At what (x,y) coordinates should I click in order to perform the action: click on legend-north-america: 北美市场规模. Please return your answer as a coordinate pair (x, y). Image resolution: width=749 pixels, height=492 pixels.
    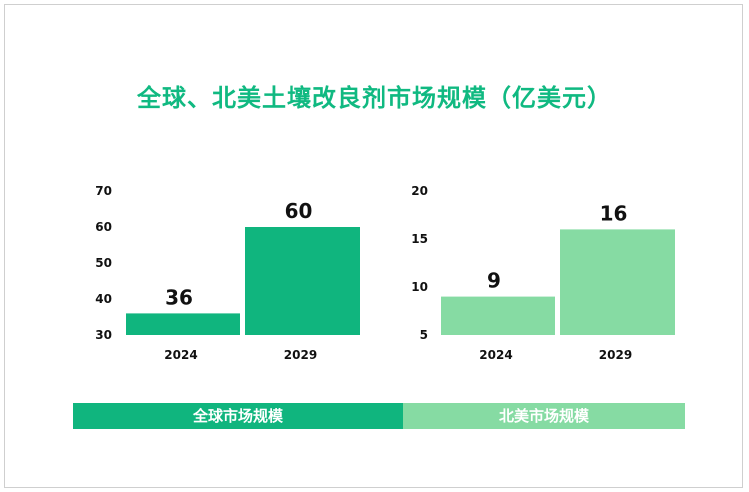
    Looking at the image, I should click on (544, 416).